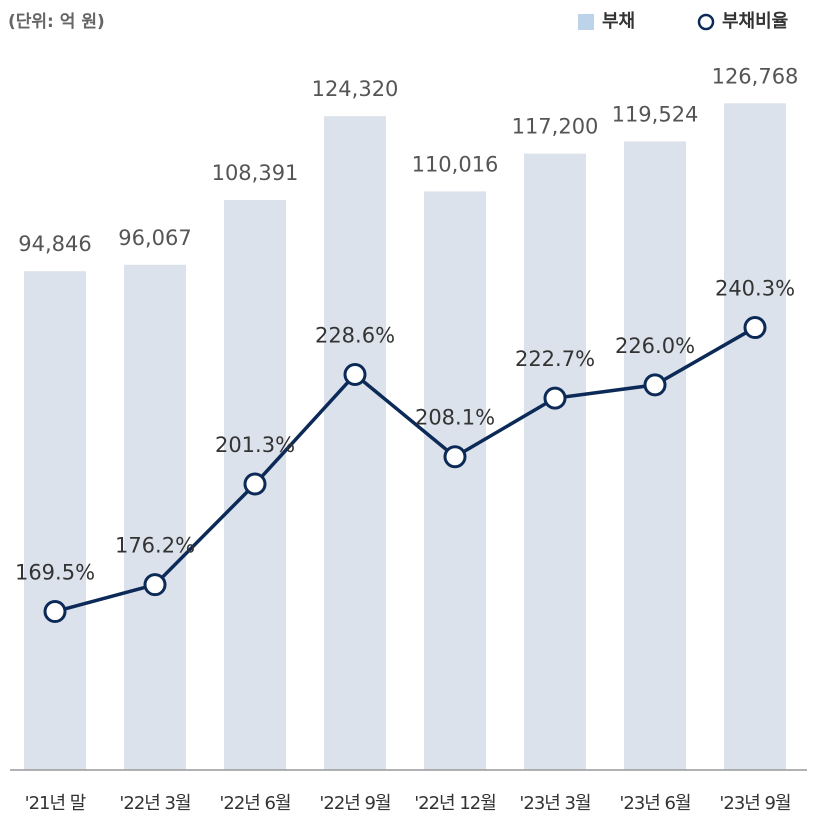 The image size is (817, 819). I want to click on line-value-label: 226.0%, so click(655, 346).